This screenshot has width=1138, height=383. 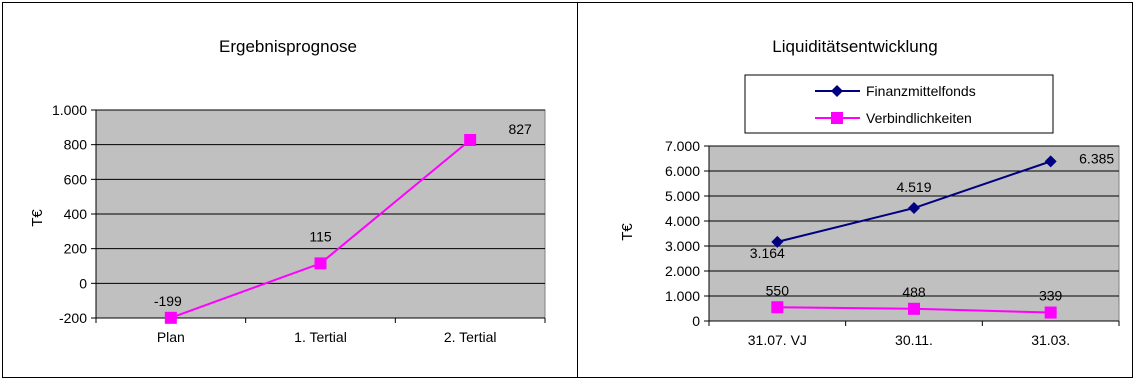 What do you see at coordinates (913, 187) in the screenshot?
I see `chart2-series-0-data-label: 4.519` at bounding box center [913, 187].